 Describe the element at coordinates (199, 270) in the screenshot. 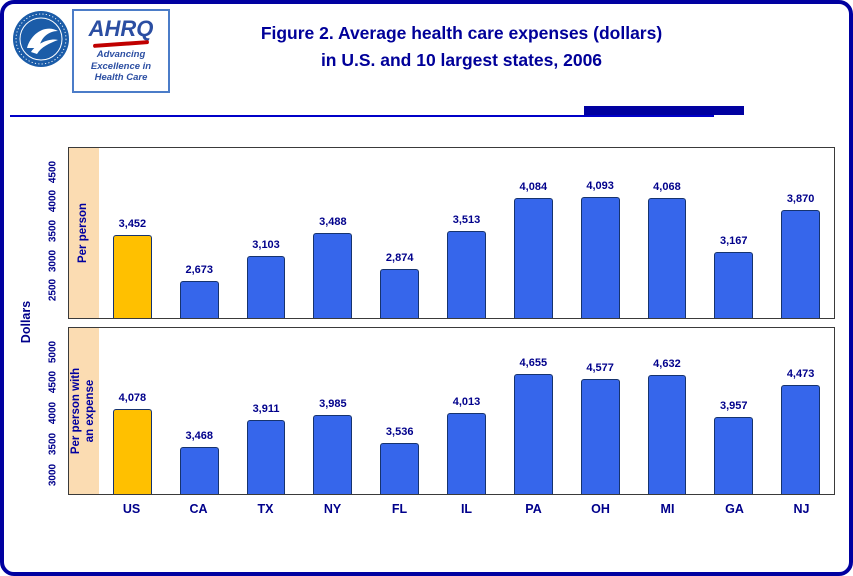

I see `bar-value-CA: 2,673` at that location.